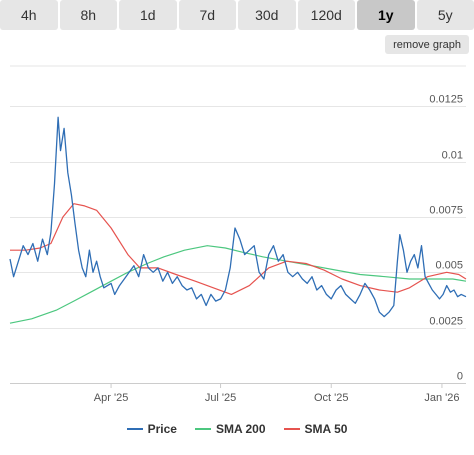 The width and height of the screenshot is (474, 455). I want to click on y-tick-label: 0.0025, so click(446, 322).